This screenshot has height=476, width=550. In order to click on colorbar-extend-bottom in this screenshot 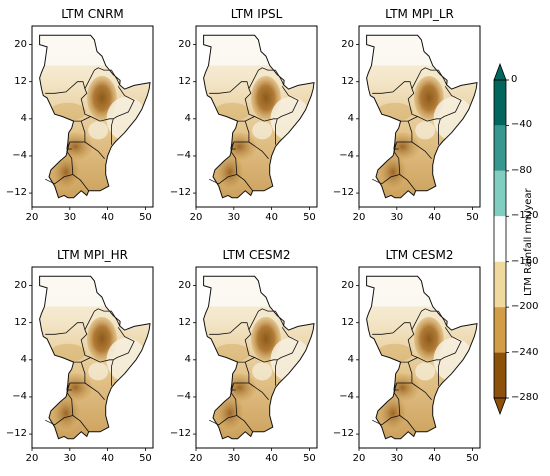, I will do `click(500, 406)`.